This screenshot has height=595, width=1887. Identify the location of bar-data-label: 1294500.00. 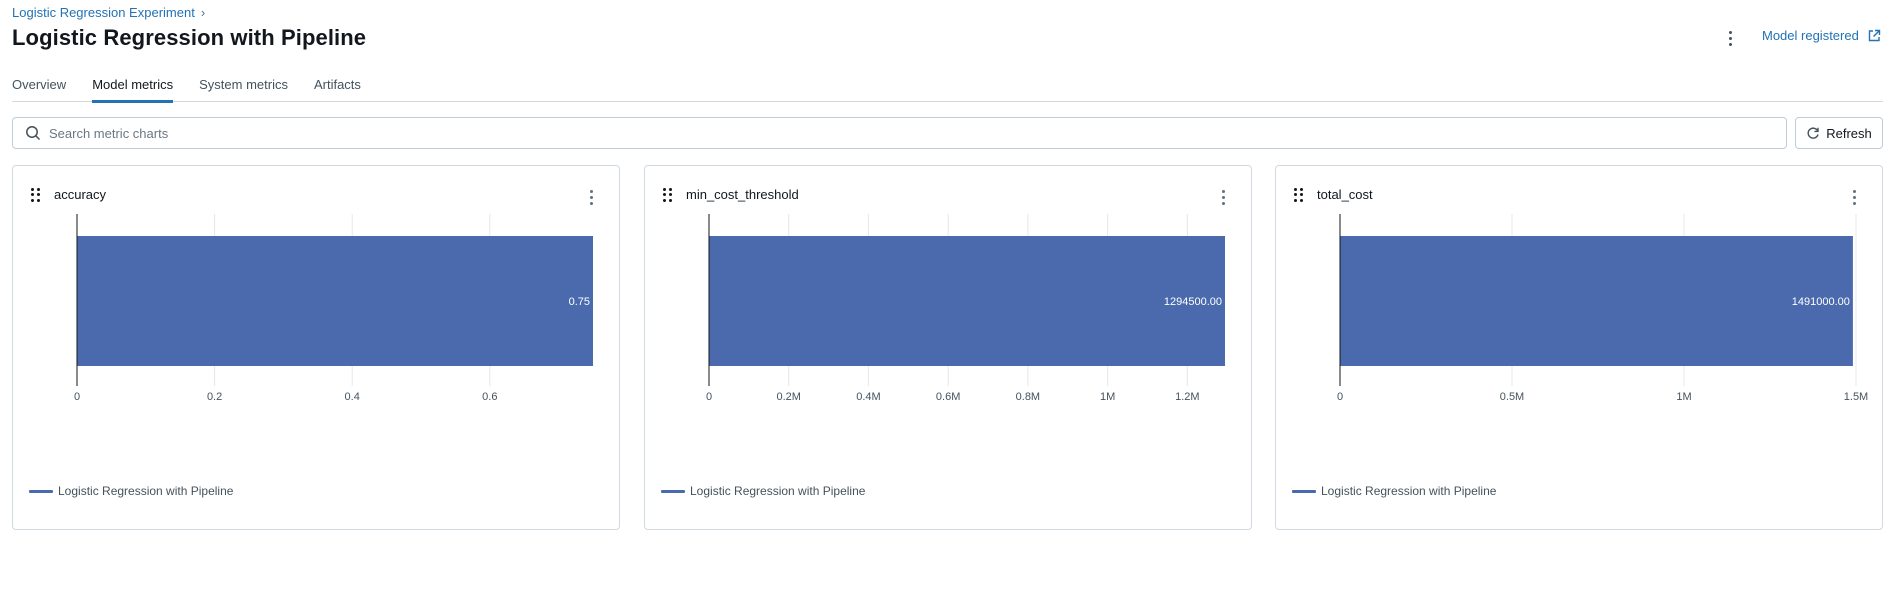
(1193, 302).